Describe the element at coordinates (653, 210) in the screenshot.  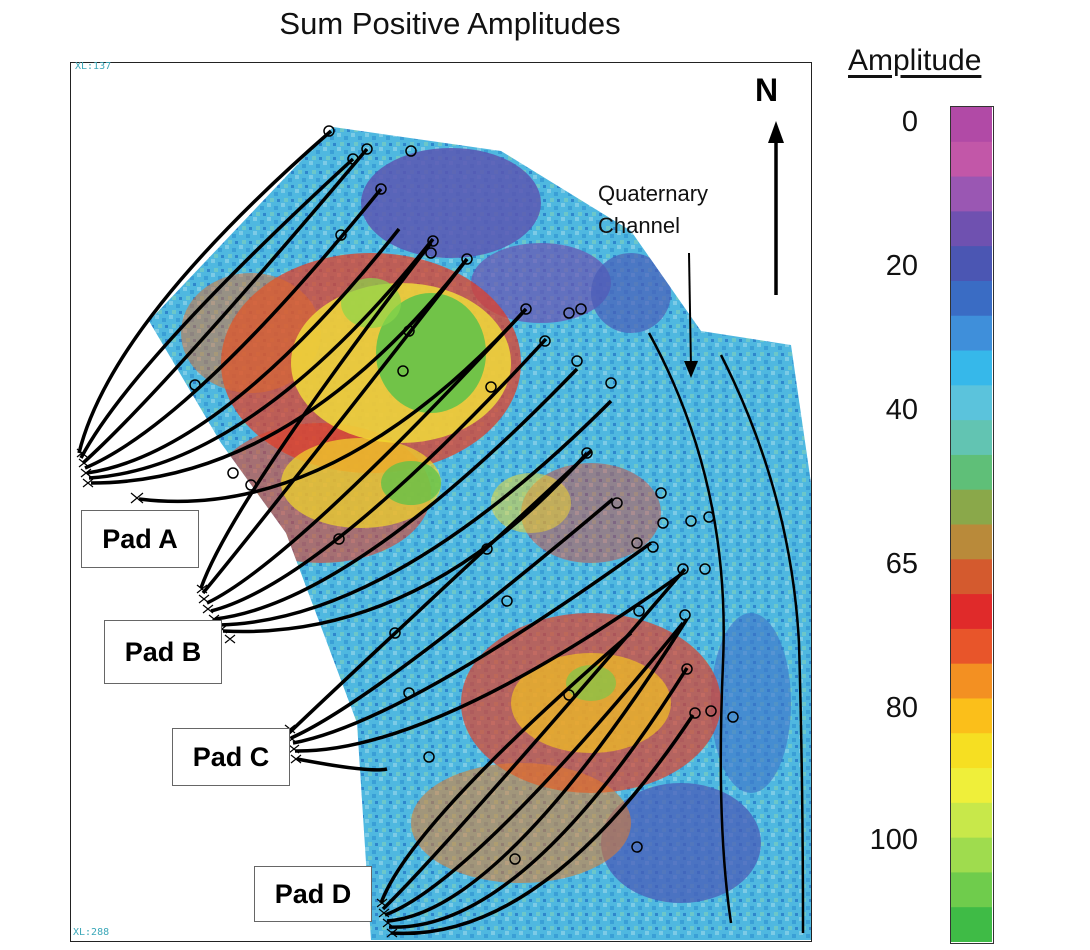
I see `channel-annotation: Quaternary Channel` at that location.